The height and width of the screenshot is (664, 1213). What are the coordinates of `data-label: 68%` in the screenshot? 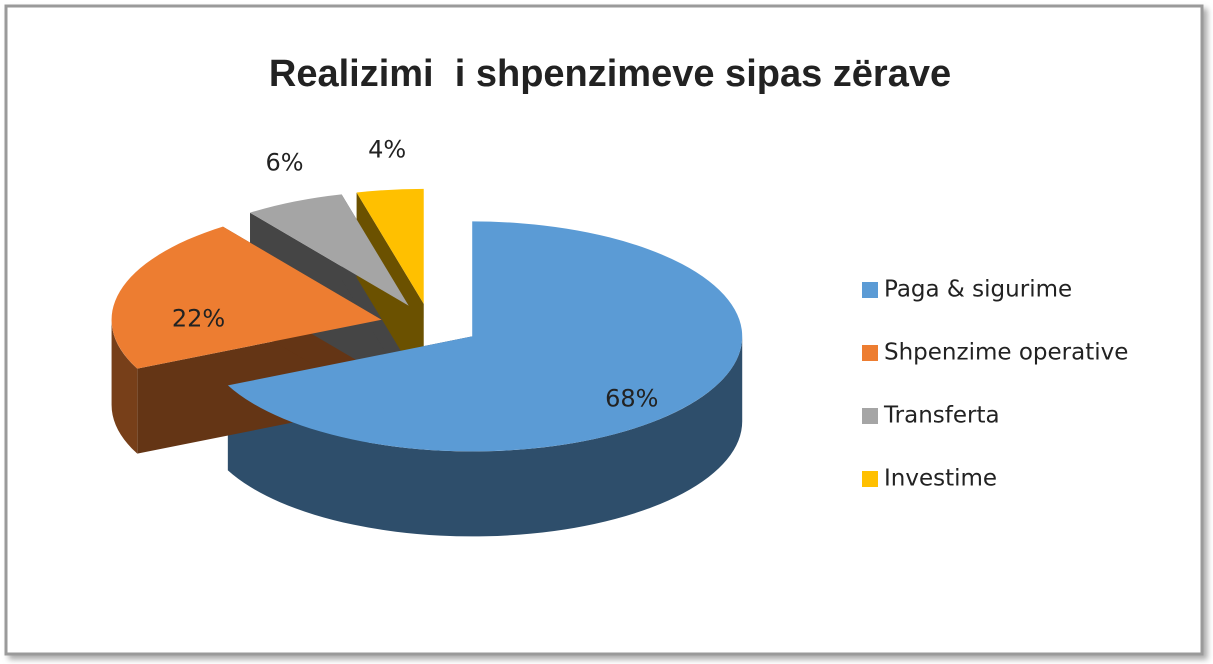 It's located at (631, 399).